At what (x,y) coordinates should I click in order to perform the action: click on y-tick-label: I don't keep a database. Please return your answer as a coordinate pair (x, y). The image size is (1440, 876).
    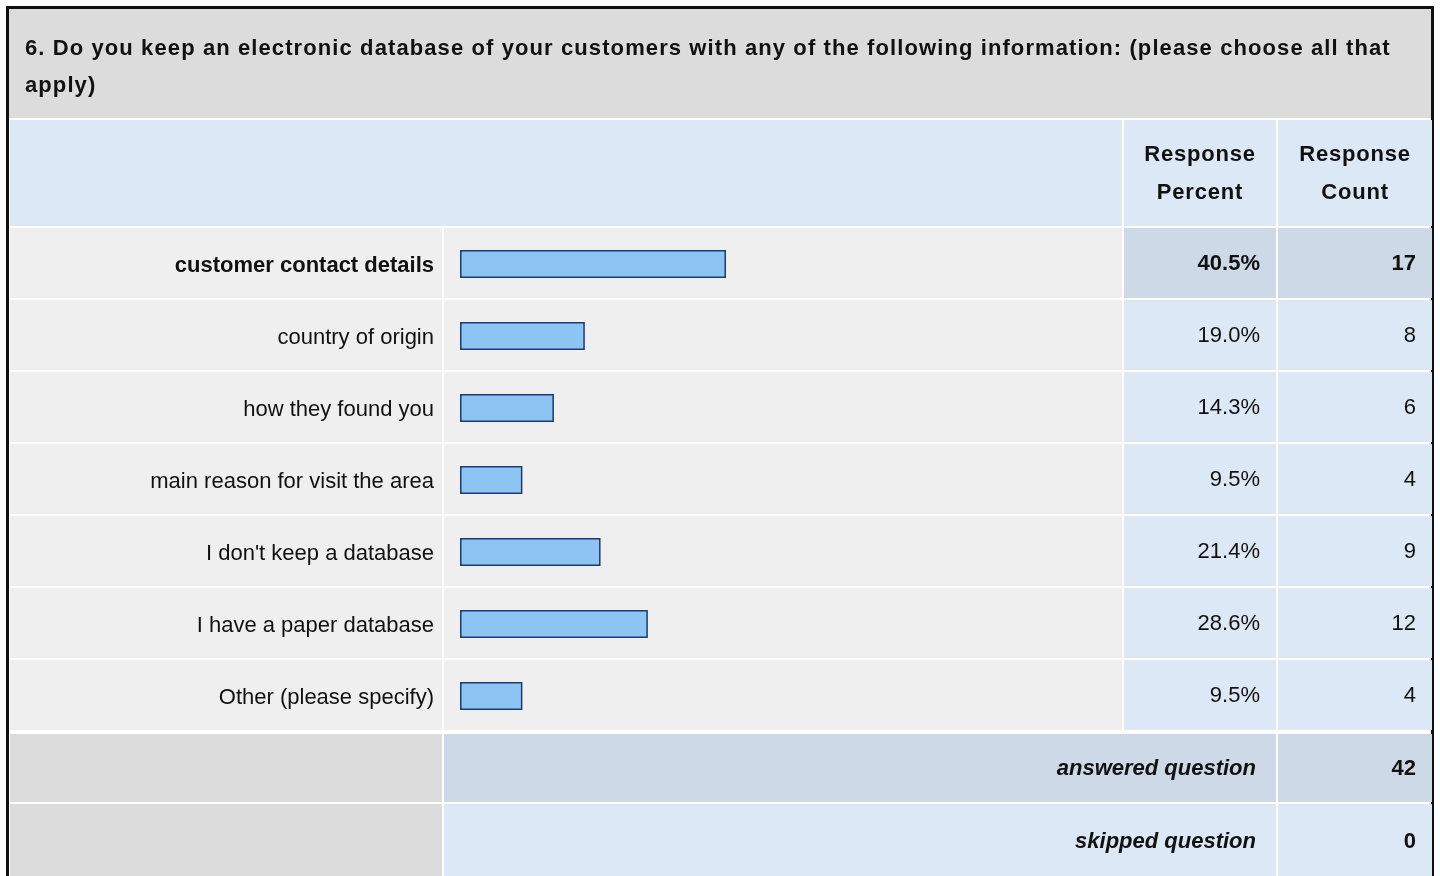
    Looking at the image, I should click on (319, 552).